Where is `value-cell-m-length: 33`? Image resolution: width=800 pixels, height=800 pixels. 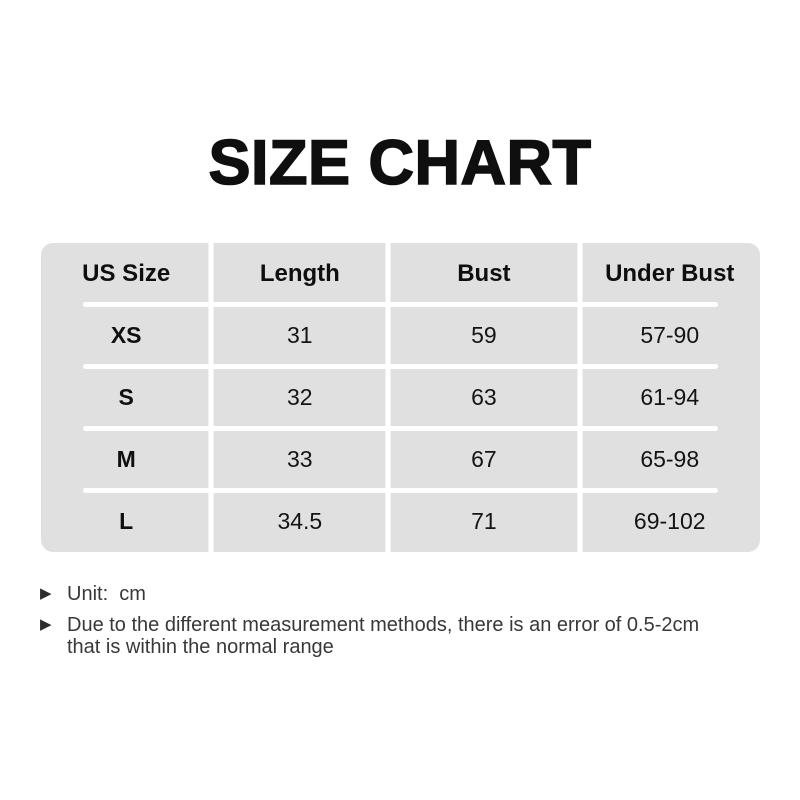 value-cell-m-length: 33 is located at coordinates (300, 458).